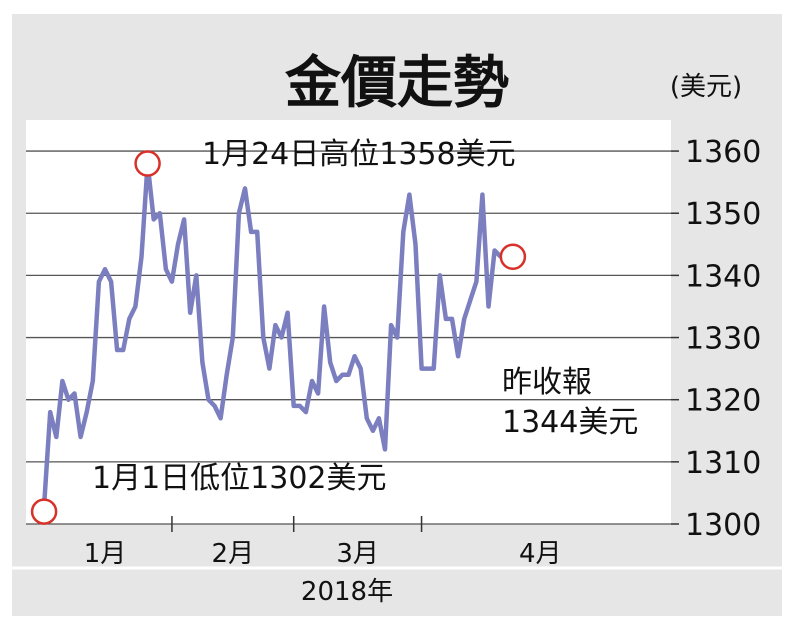 This screenshot has height=634, width=800. I want to click on chart-title: 金價走勢, so click(396, 83).